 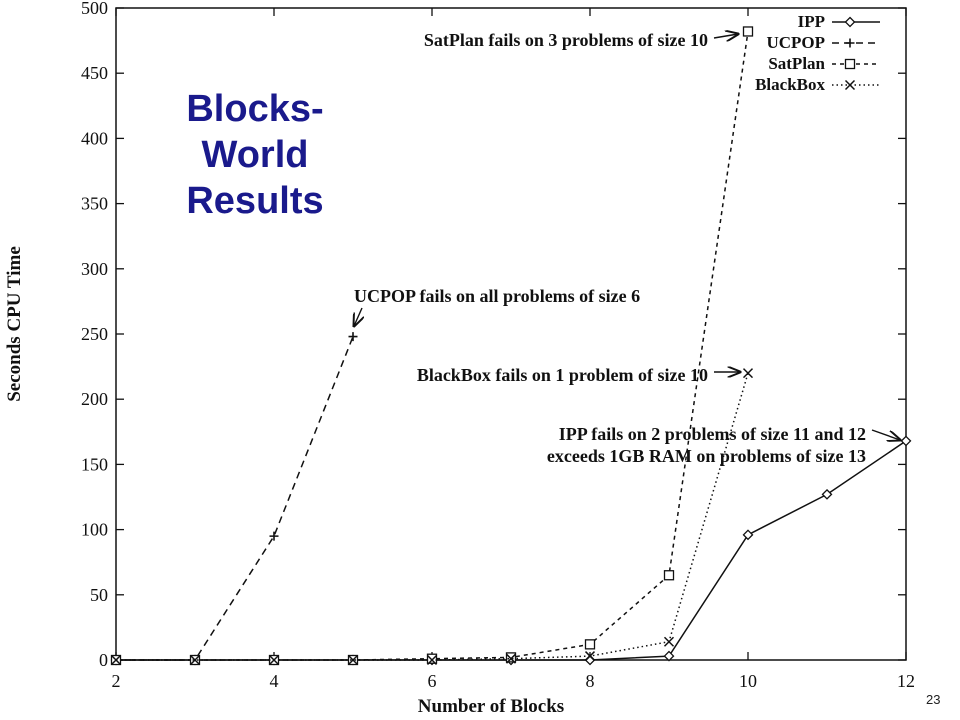 I want to click on annotation-satplan: SatPlan fails on 3 problems of size 10, so click(x=566, y=40).